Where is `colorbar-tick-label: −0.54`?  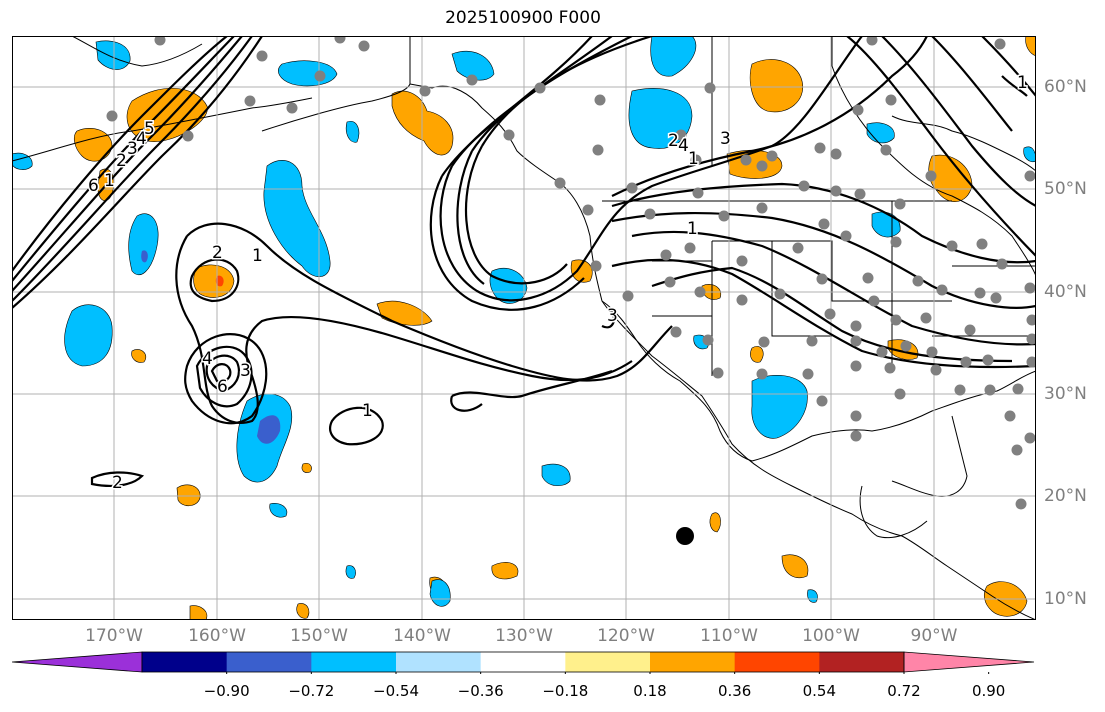
colorbar-tick-label: −0.54 is located at coordinates (396, 691).